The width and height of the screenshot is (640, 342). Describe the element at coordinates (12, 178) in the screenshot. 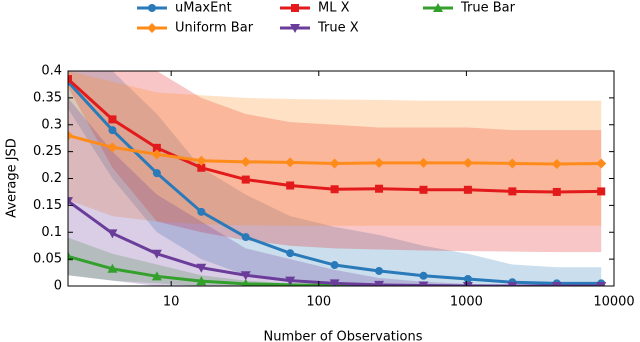

I see `y-axis-label: Average JSD` at that location.